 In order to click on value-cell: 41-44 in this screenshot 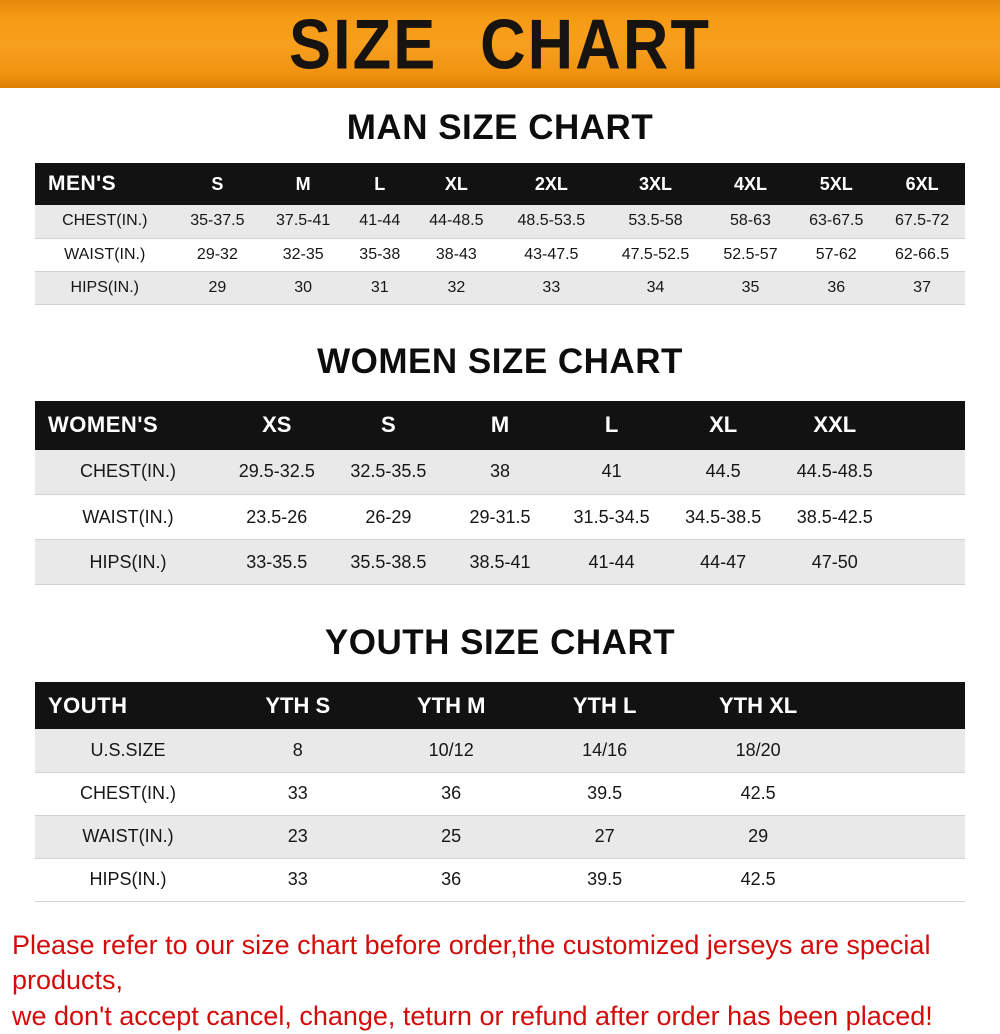, I will do `click(379, 221)`.